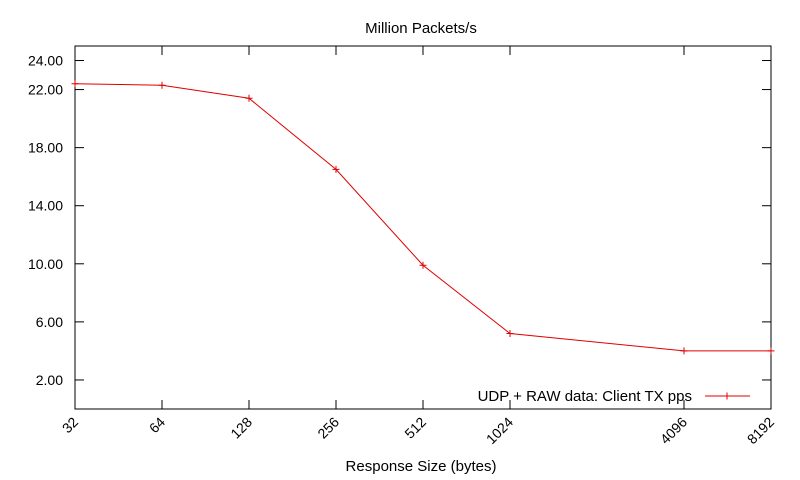 The height and width of the screenshot is (480, 800). I want to click on y-tick-label: 22.00, so click(45, 90).